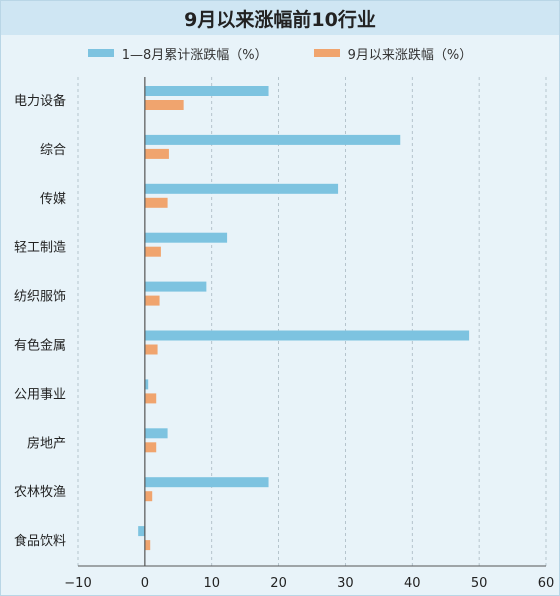 The height and width of the screenshot is (596, 560). I want to click on x-tick-label: 0, so click(145, 583).